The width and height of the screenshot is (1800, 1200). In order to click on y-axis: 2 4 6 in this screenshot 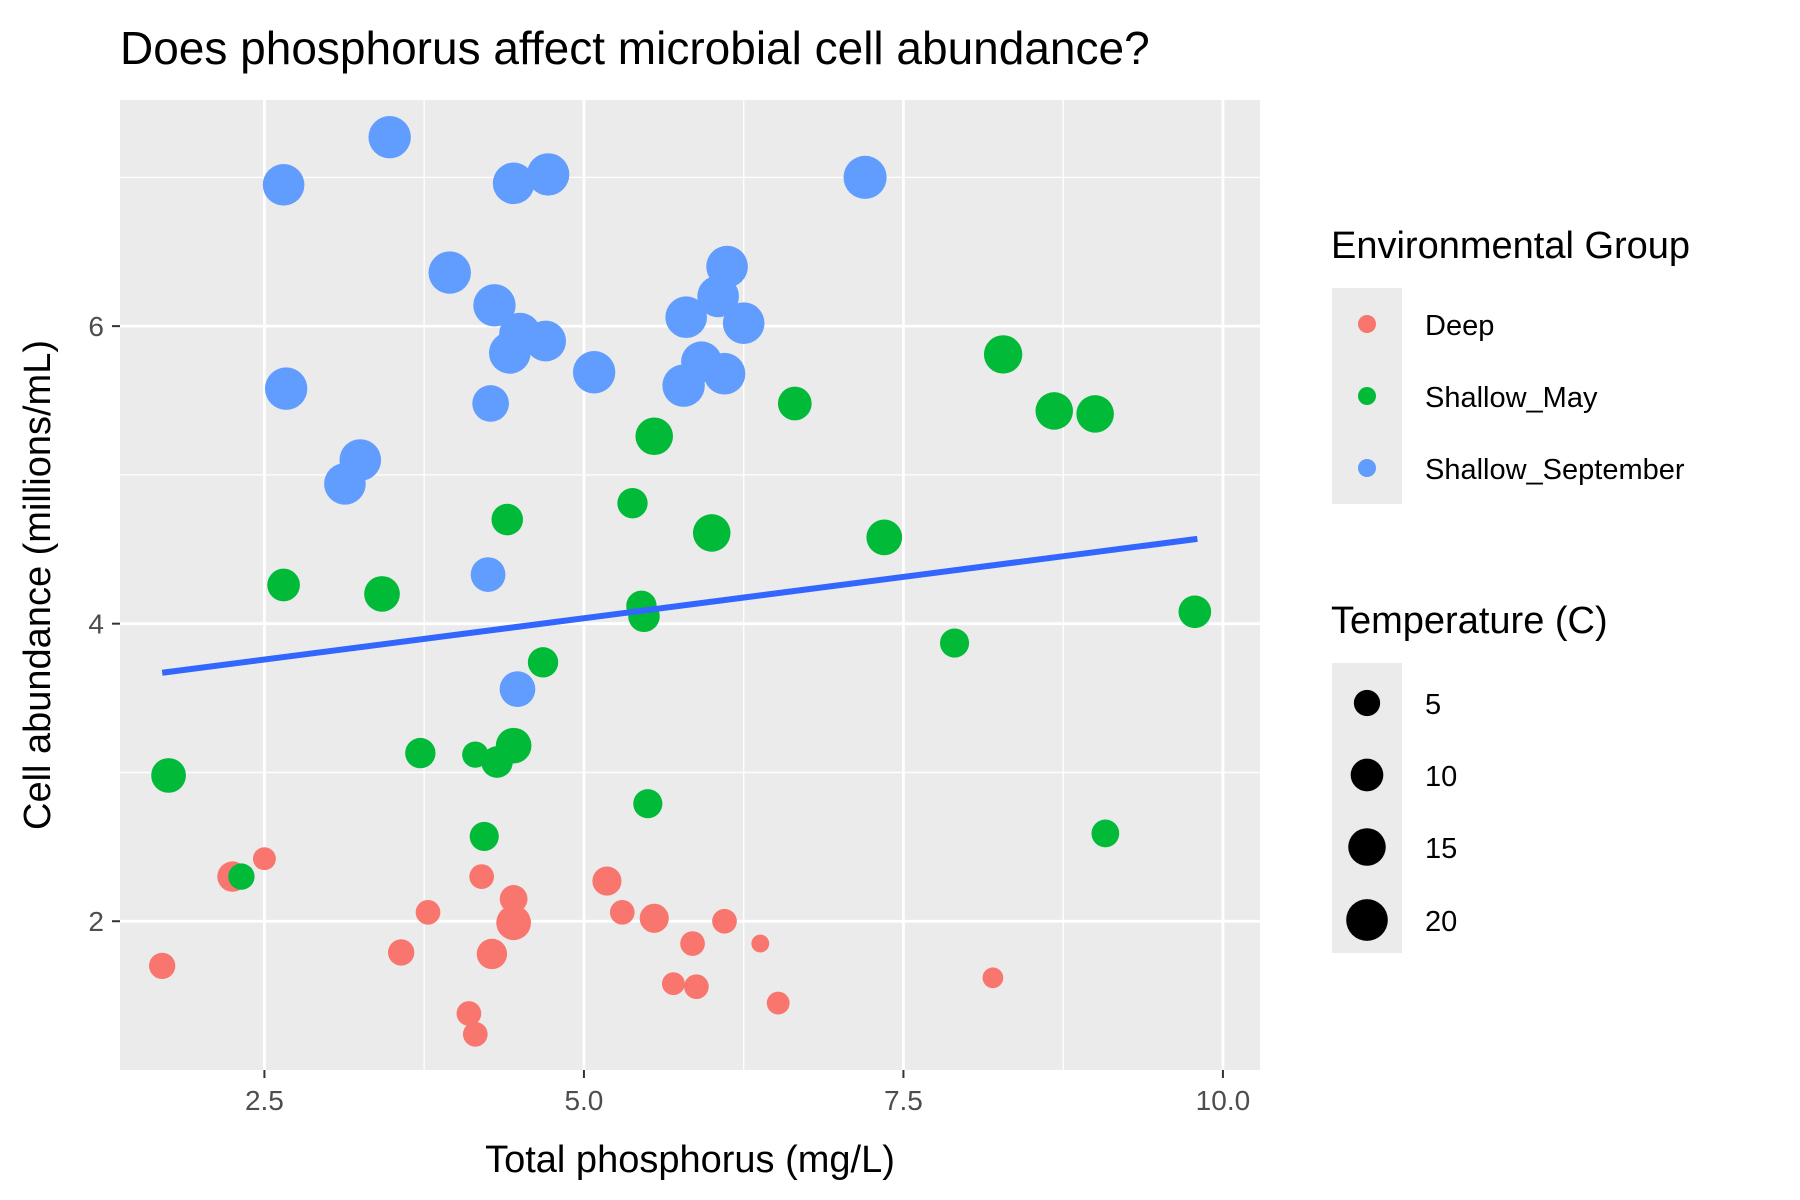, I will do `click(104, 624)`.